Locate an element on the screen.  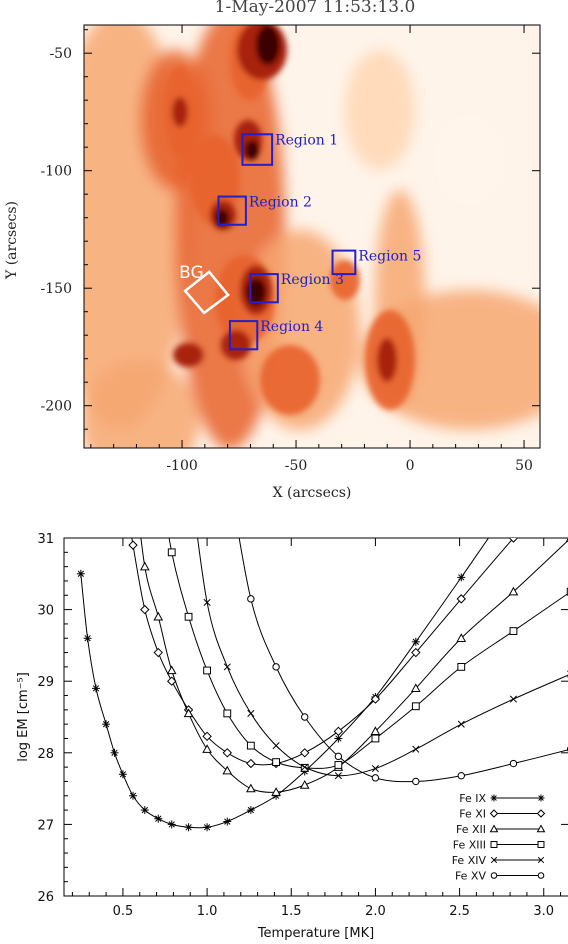
plot-y-axis-label: log EM [cm⁻⁵] is located at coordinates (23, 717).